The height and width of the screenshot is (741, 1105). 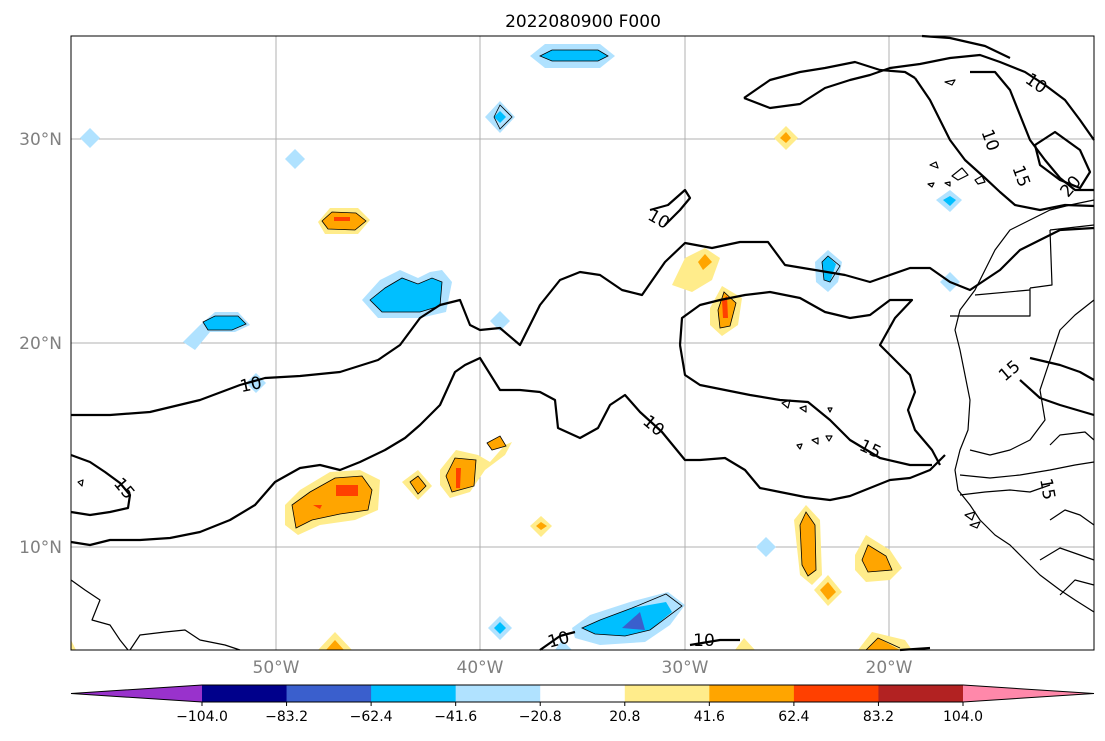 What do you see at coordinates (540, 717) in the screenshot?
I see `colorbar-tick-label: −20.8` at bounding box center [540, 717].